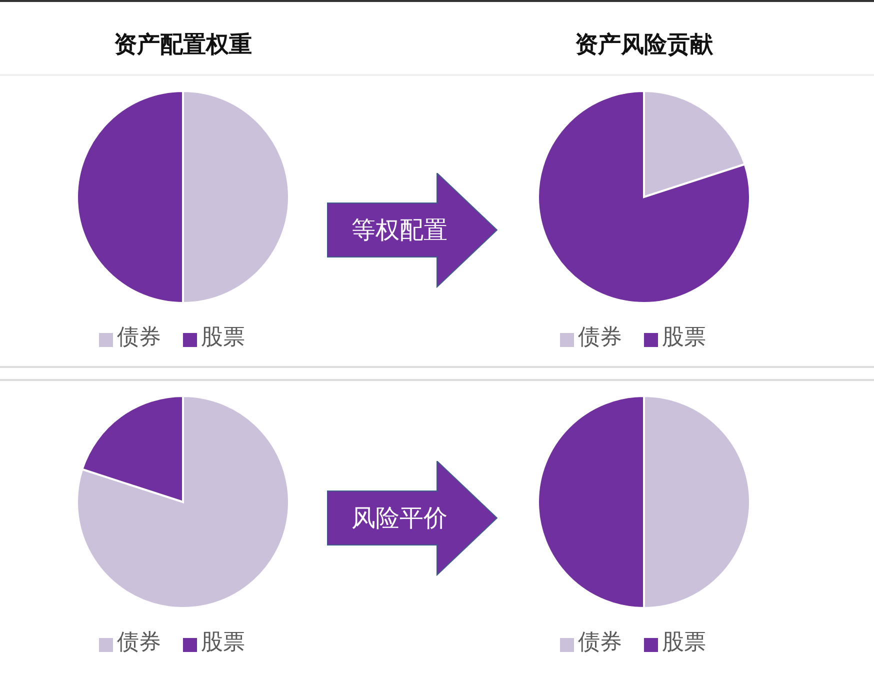 The width and height of the screenshot is (874, 682). What do you see at coordinates (644, 44) in the screenshot?
I see `chart-title: 资产风险贡献` at bounding box center [644, 44].